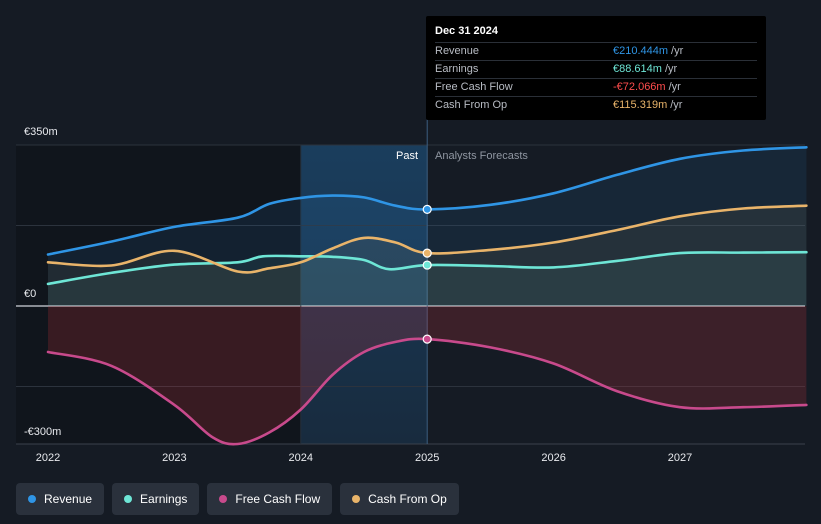  What do you see at coordinates (474, 87) in the screenshot?
I see `tooltip-name: Free Cash Flow` at bounding box center [474, 87].